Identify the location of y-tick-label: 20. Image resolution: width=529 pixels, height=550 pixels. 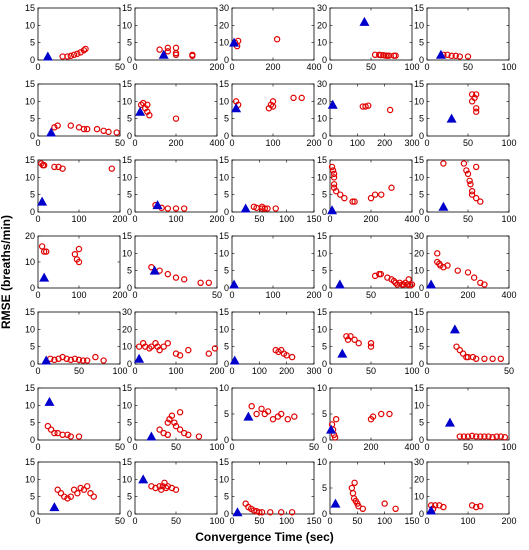
(322, 25).